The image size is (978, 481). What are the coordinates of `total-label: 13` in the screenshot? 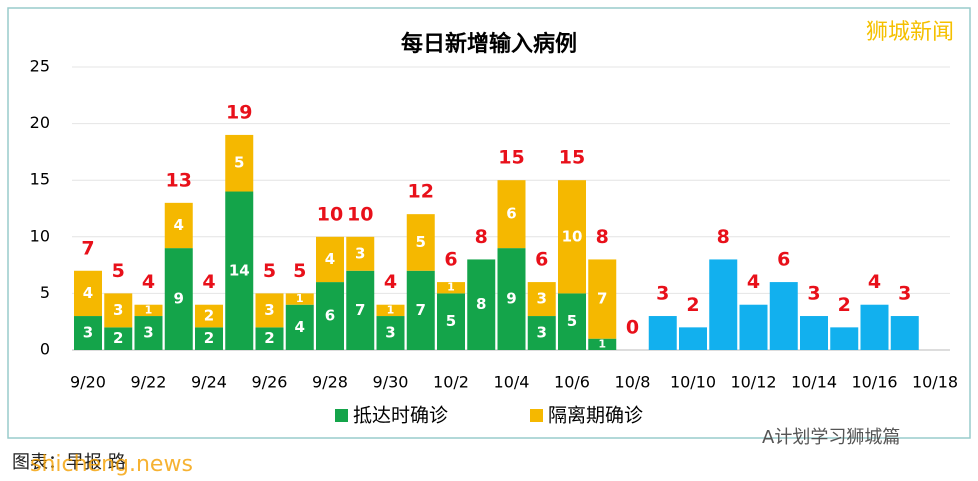 It's located at (179, 180).